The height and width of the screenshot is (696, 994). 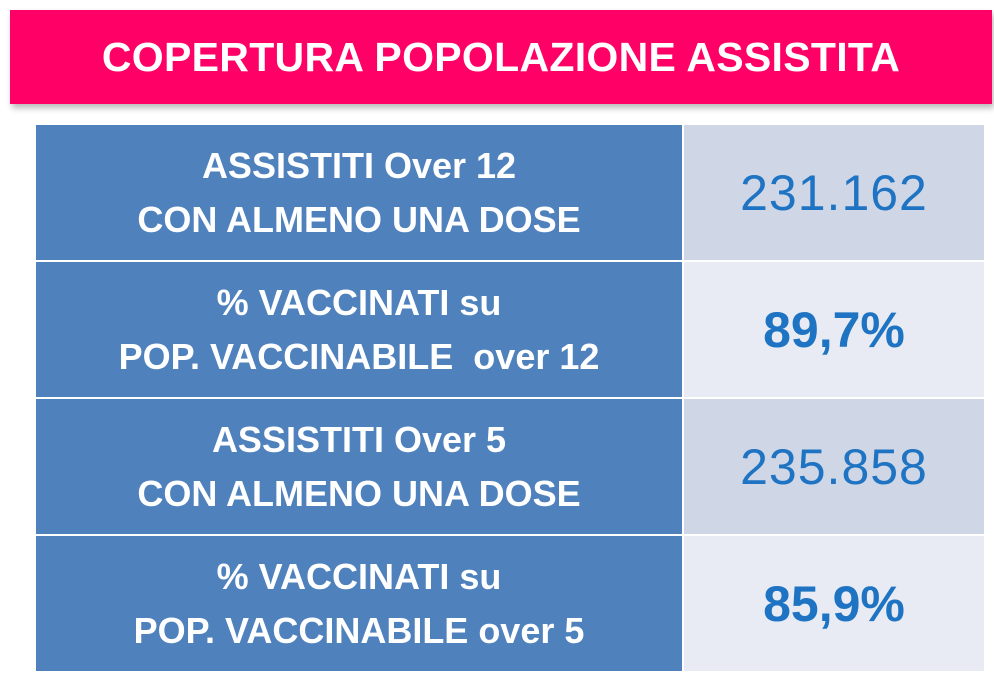 I want to click on value-vaccinati-over-5: 85,9%, so click(x=834, y=603).